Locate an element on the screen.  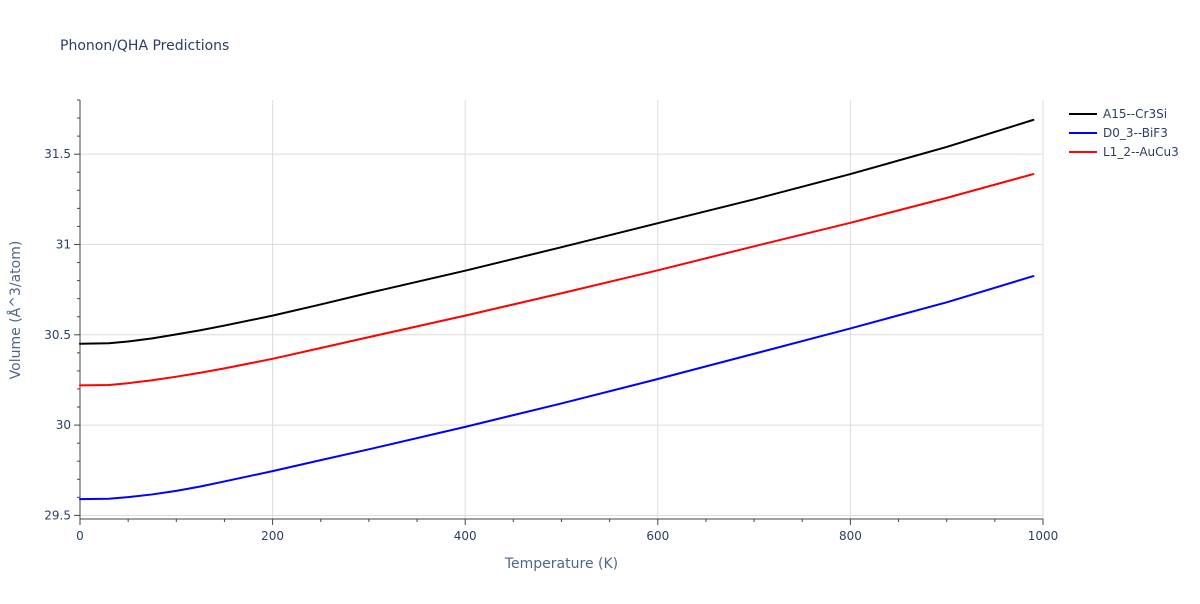
legend-label: A15--Cr3Si is located at coordinates (1135, 114).